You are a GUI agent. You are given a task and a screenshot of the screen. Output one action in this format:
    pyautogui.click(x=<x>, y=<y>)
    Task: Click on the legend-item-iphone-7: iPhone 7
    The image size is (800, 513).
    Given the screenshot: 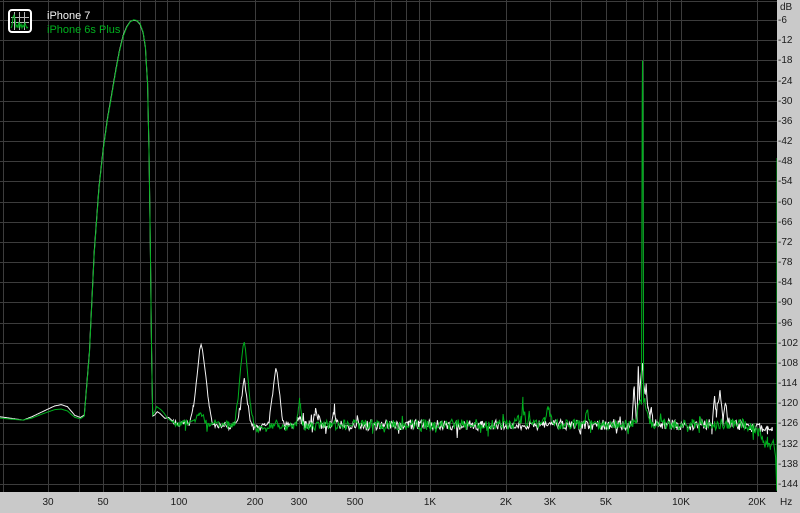 What is the action you would take?
    pyautogui.click(x=69, y=16)
    